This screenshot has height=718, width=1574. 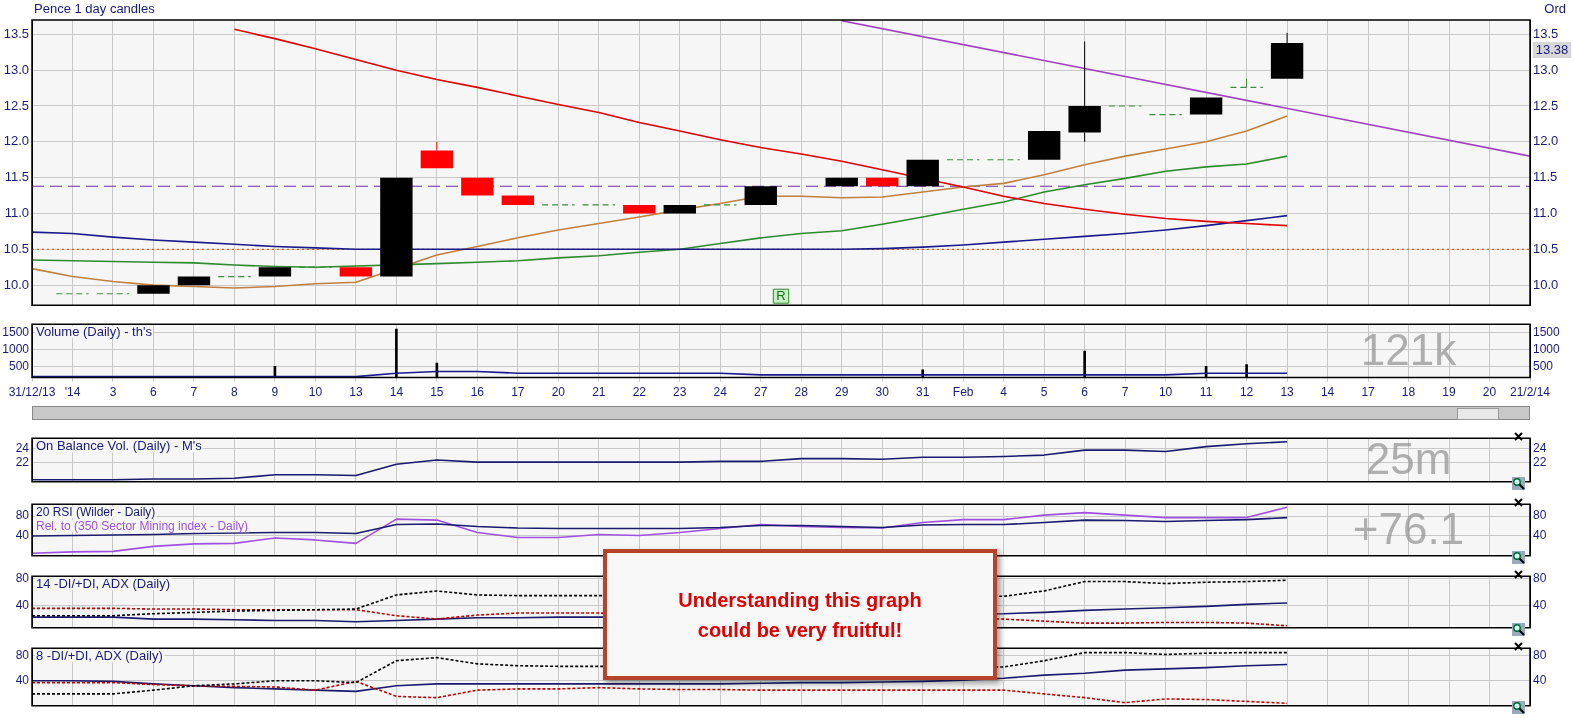 I want to click on x-tick-label: 8, so click(x=235, y=392).